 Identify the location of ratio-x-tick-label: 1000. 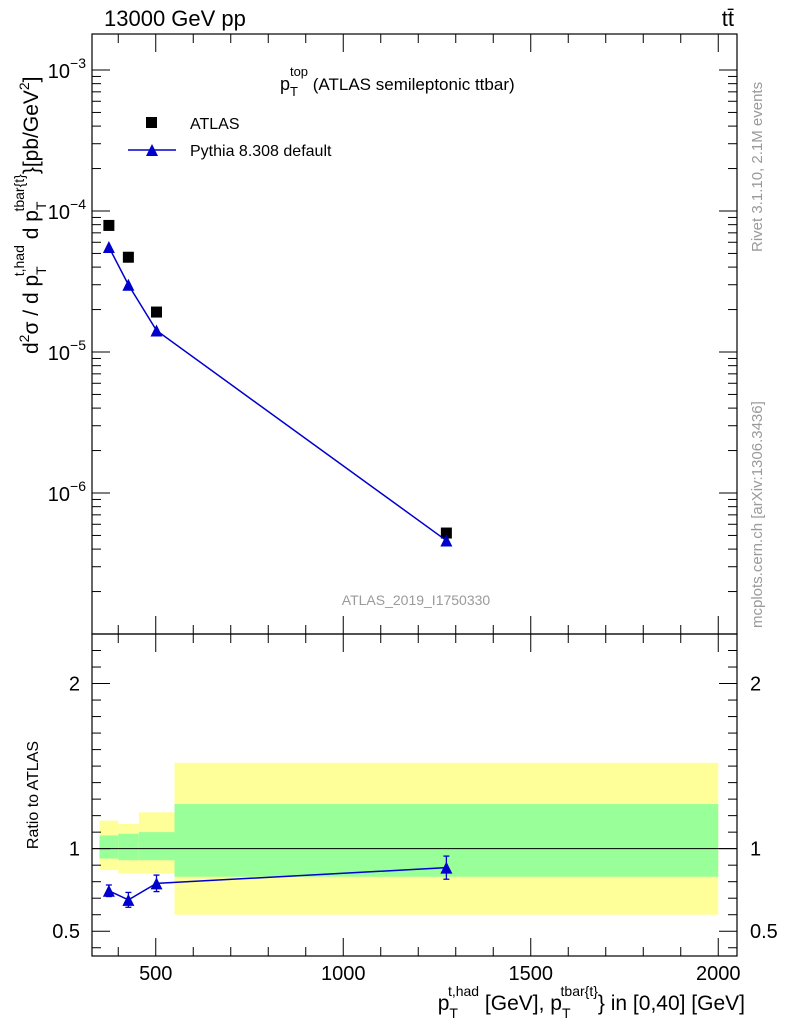
(343, 974).